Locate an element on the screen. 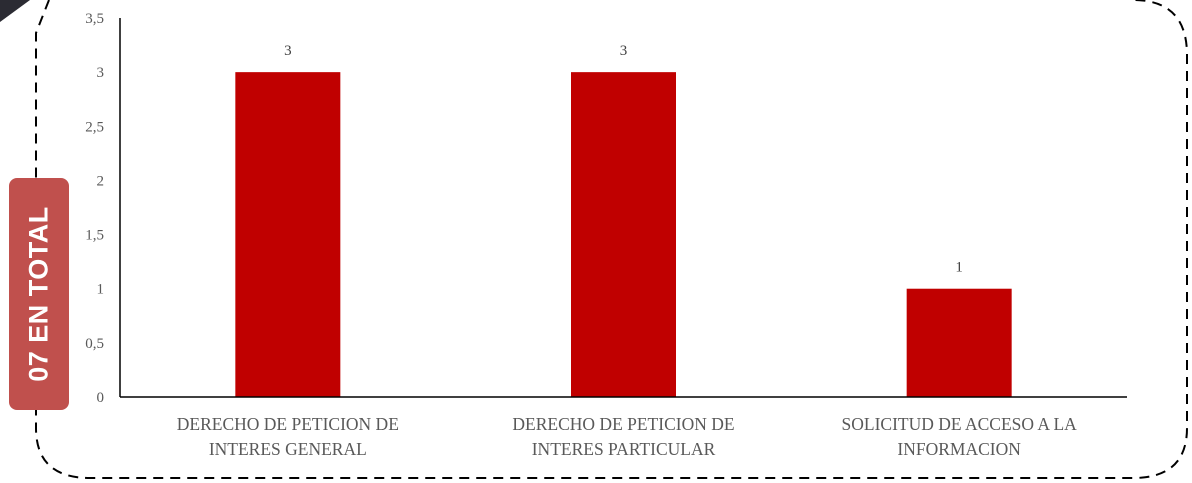  total-badge: 07 EN TOTAL is located at coordinates (39, 294).